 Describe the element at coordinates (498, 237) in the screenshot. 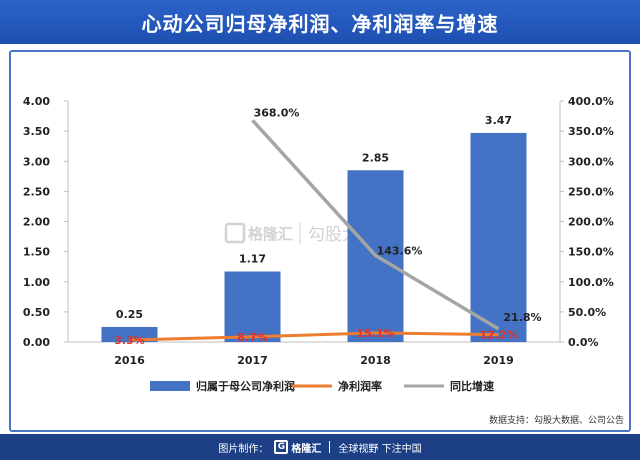

I see `bar-2019` at that location.